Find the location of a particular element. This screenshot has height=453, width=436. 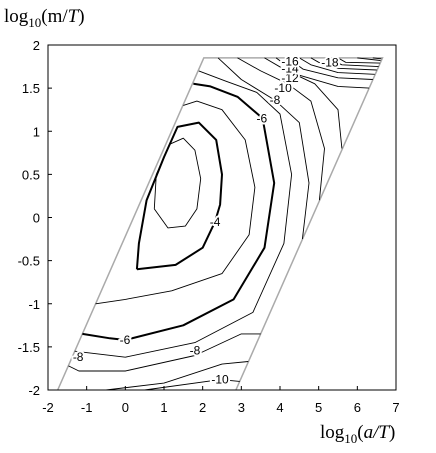

y-tick-label: 0.5 is located at coordinates (31, 174).